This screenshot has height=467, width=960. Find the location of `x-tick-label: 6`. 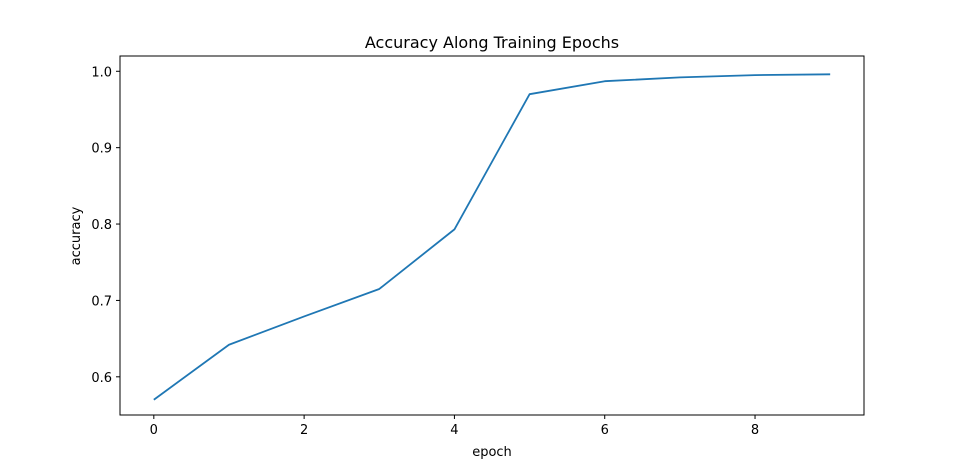

x-tick-label: 6 is located at coordinates (605, 430).